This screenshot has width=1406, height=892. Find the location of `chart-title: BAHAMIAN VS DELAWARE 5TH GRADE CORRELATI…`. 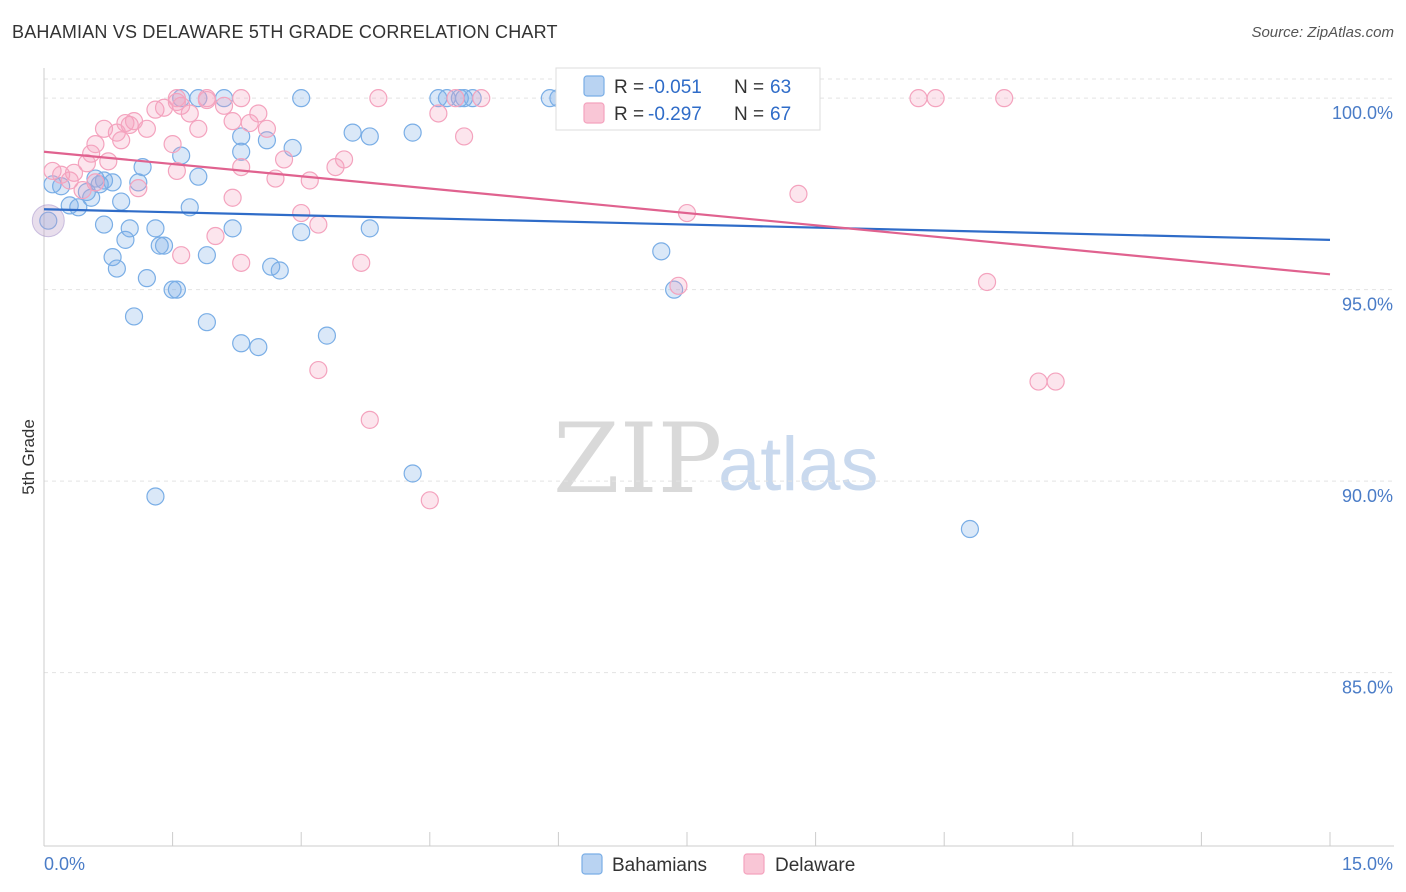

chart-title: BAHAMIAN VS DELAWARE 5TH GRADE CORRELATI… is located at coordinates (285, 32).